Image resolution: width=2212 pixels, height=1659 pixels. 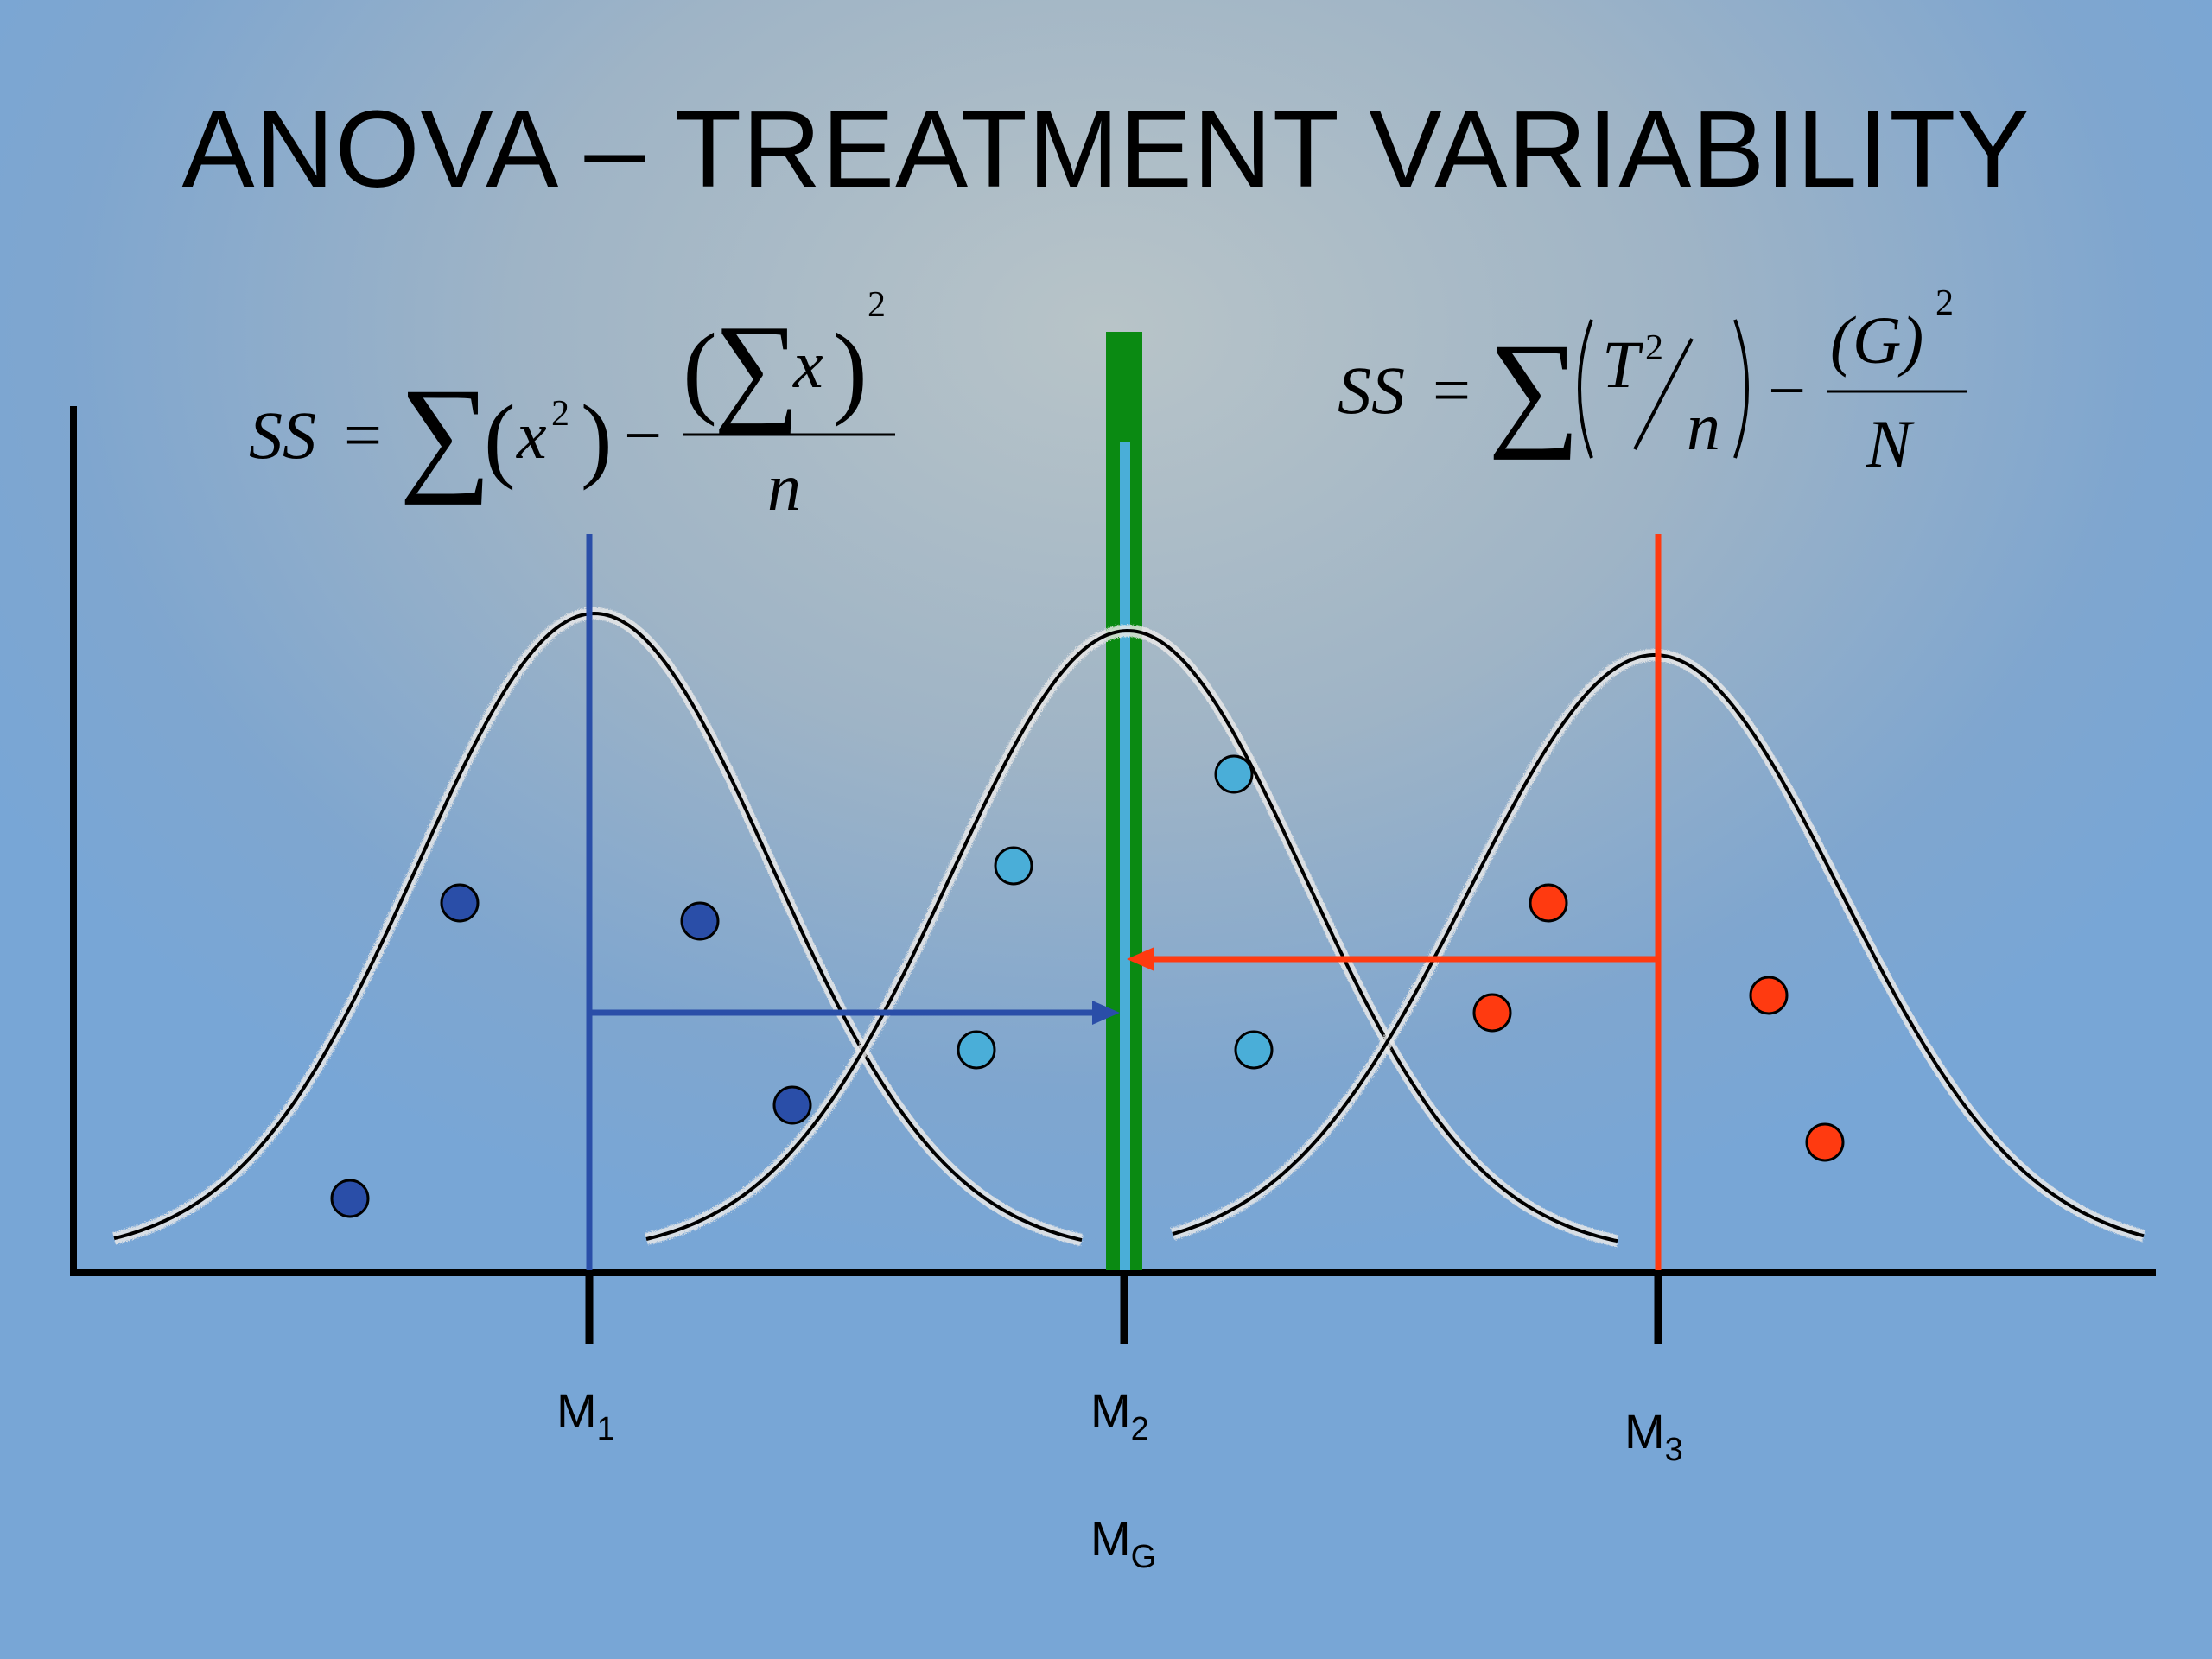 What do you see at coordinates (282, 435) in the screenshot?
I see `formula-left-ss: SS` at bounding box center [282, 435].